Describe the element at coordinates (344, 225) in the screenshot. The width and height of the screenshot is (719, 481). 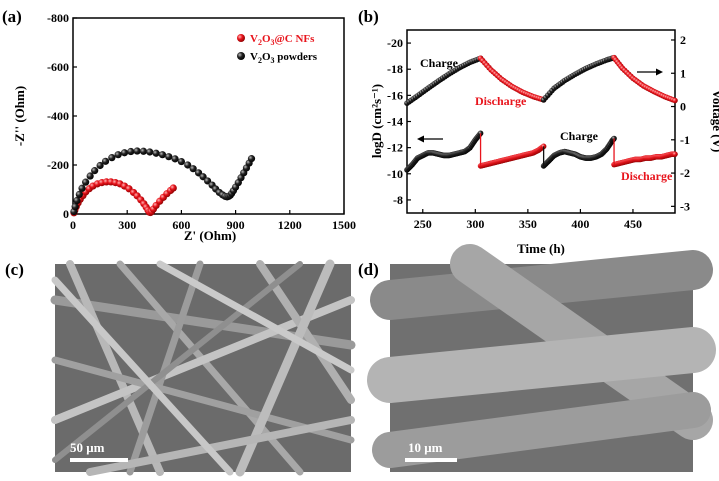
I see `a-xtick-label: 1500` at that location.